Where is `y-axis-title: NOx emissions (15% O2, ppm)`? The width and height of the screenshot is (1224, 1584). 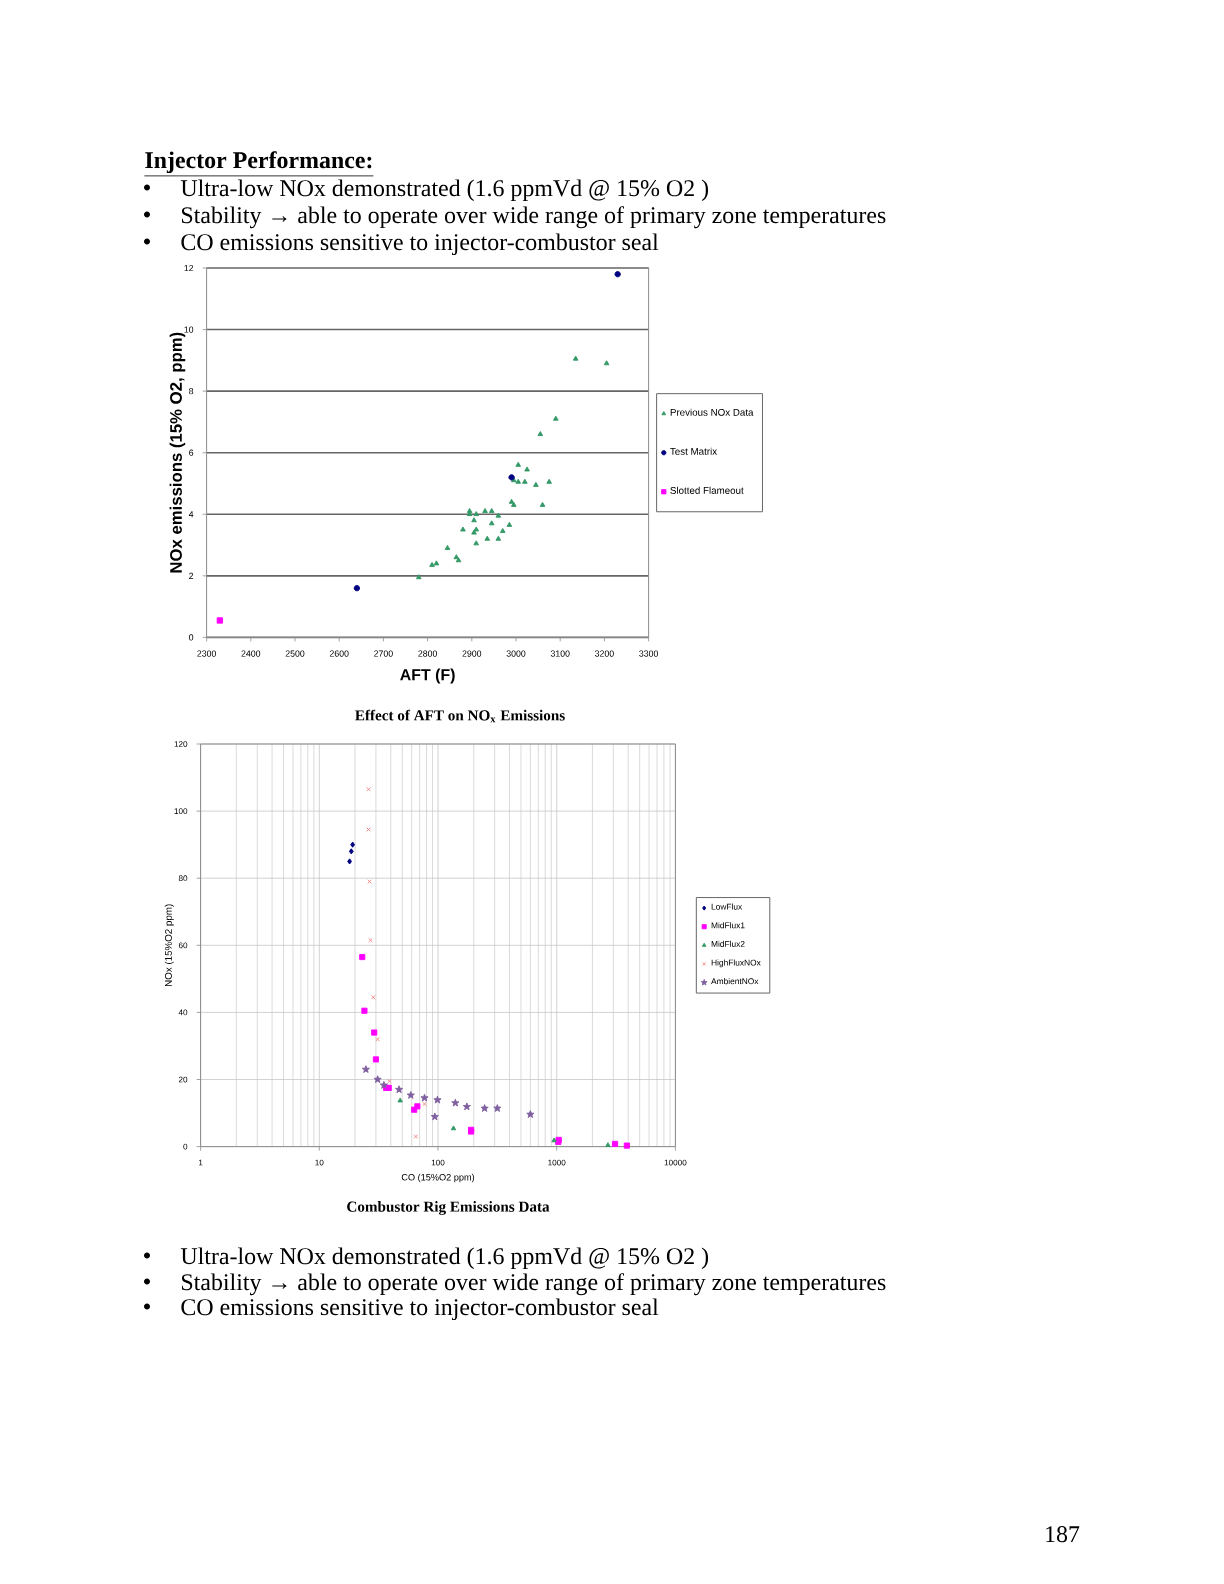 y-axis-title: NOx emissions (15% O2, ppm) is located at coordinates (177, 452).